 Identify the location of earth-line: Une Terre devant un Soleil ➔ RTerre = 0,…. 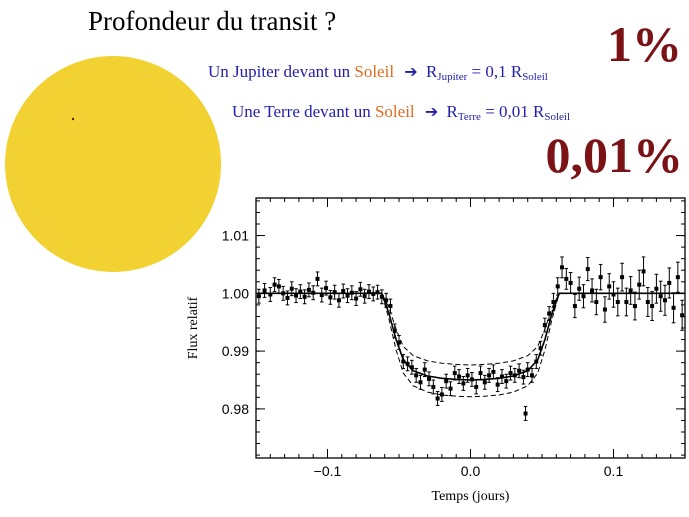
(401, 112).